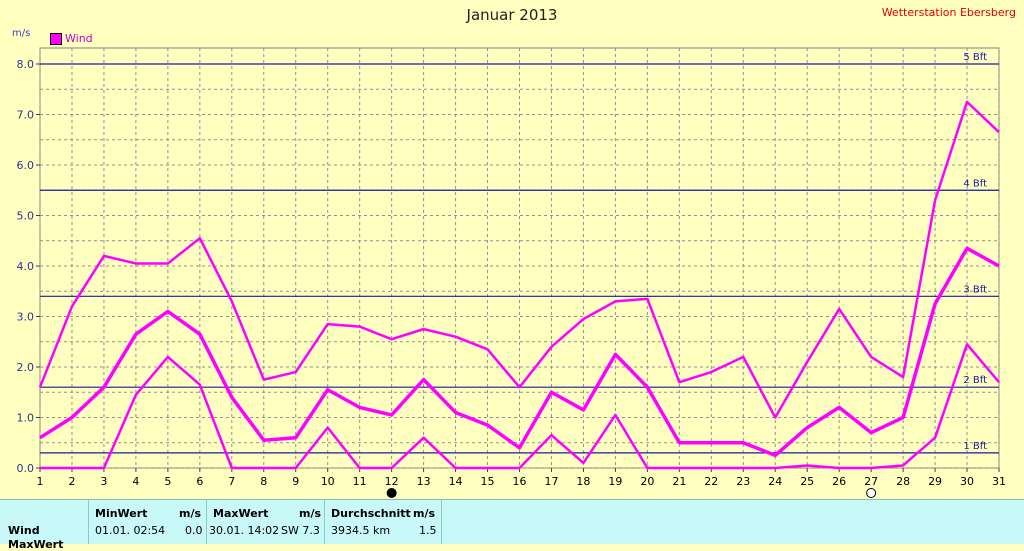 This screenshot has width=1024, height=551. What do you see at coordinates (244, 530) in the screenshot?
I see `max-date: 30.01. 14:02` at bounding box center [244, 530].